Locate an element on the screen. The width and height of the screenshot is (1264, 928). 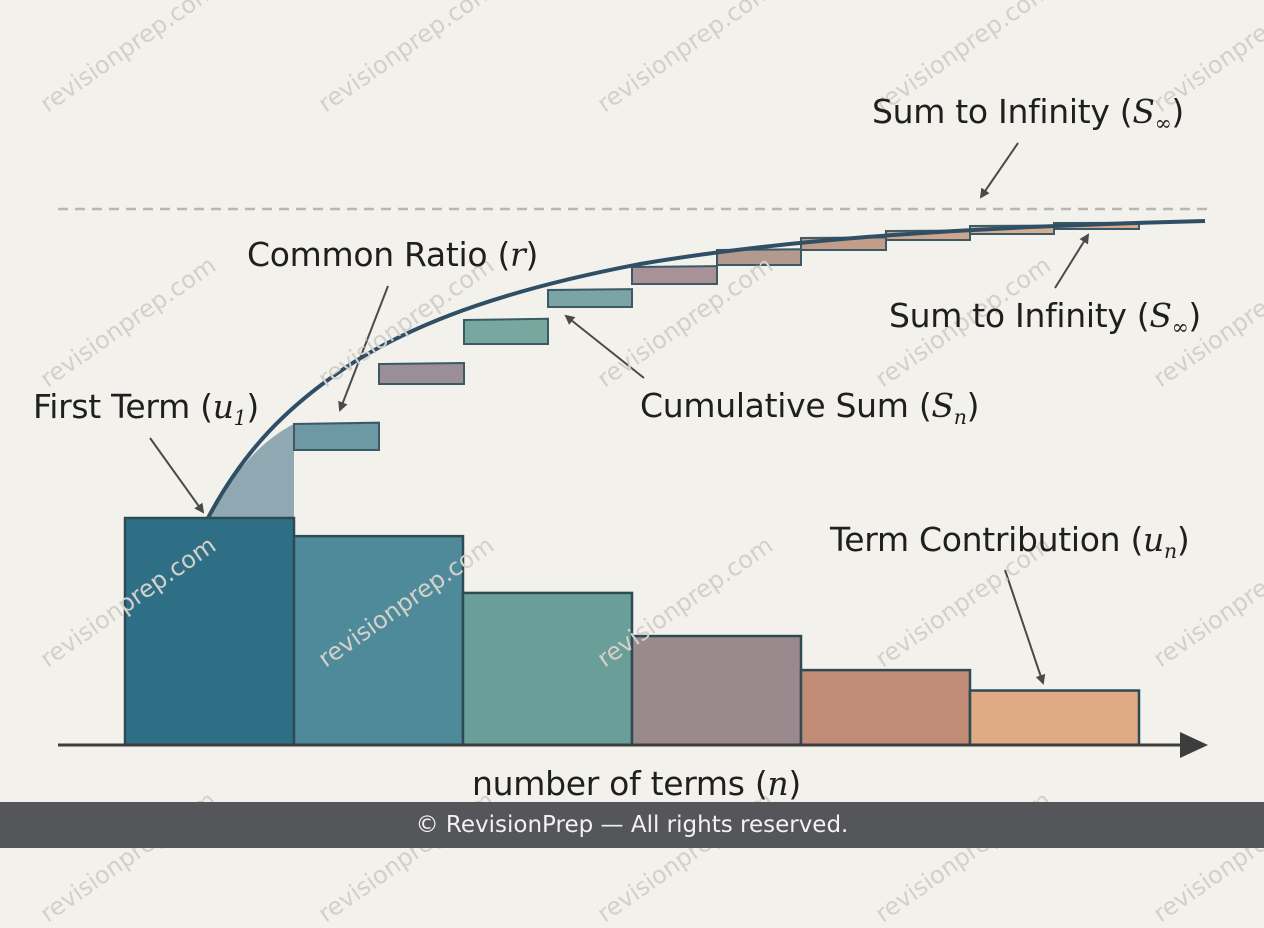
arrow-term-contribution is located at coordinates (1025, 627).